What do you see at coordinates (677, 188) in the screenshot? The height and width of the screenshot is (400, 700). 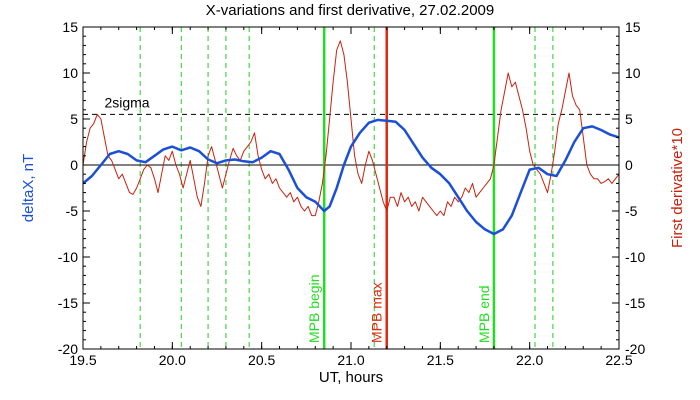 I see `y-axis-label-right: First derivative*10` at bounding box center [677, 188].